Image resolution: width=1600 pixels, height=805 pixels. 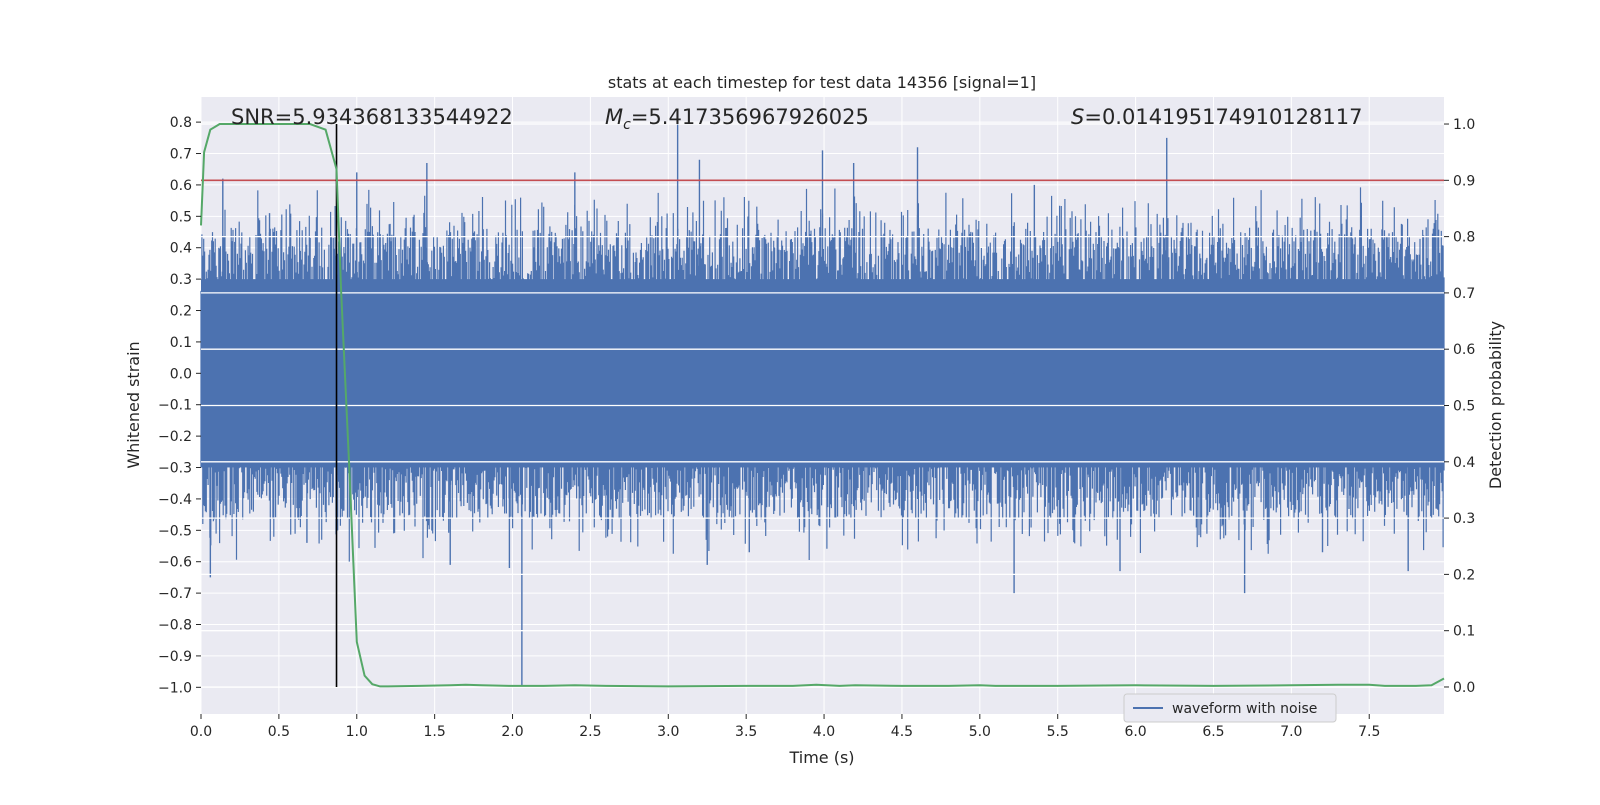 What do you see at coordinates (357, 732) in the screenshot?
I see `x-tick-label: 1.0` at bounding box center [357, 732].